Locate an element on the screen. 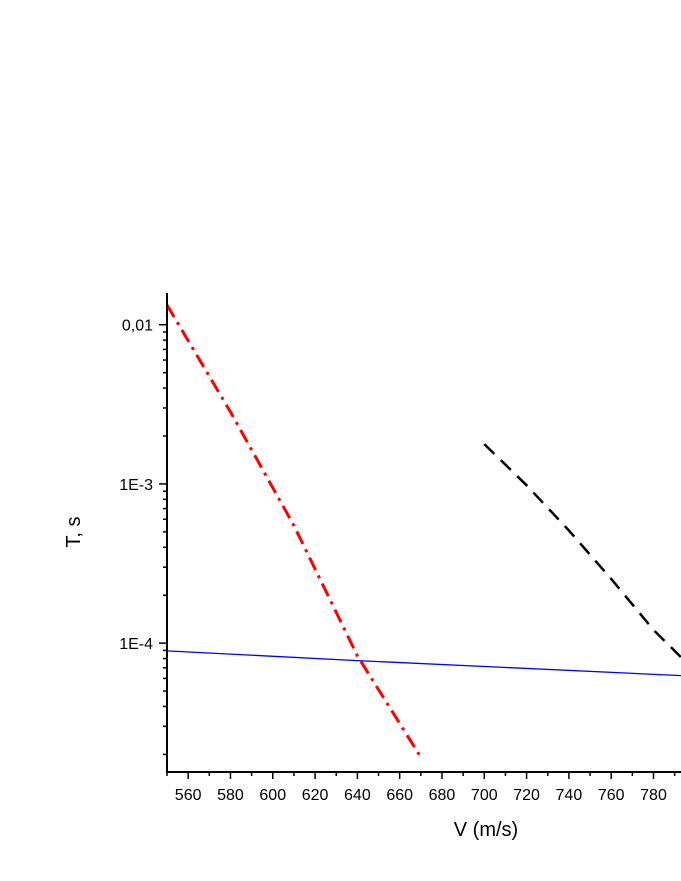  x-tick-label: 780 is located at coordinates (653, 795).